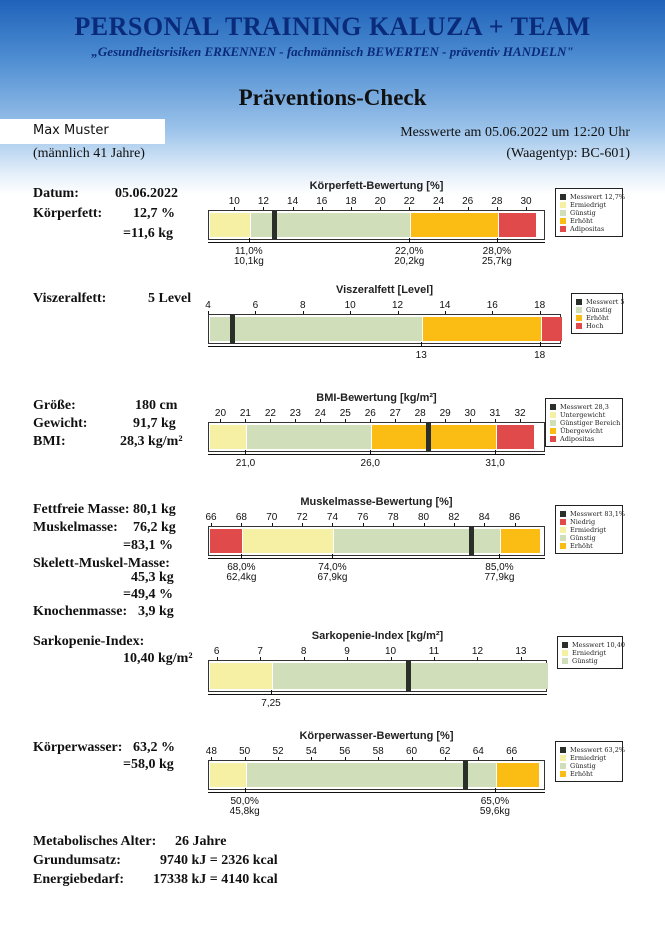 Image resolution: width=665 pixels, height=928 pixels. Describe the element at coordinates (81, 509) in the screenshot. I see `fettfrei-label: Fettfreie Masse:` at that location.